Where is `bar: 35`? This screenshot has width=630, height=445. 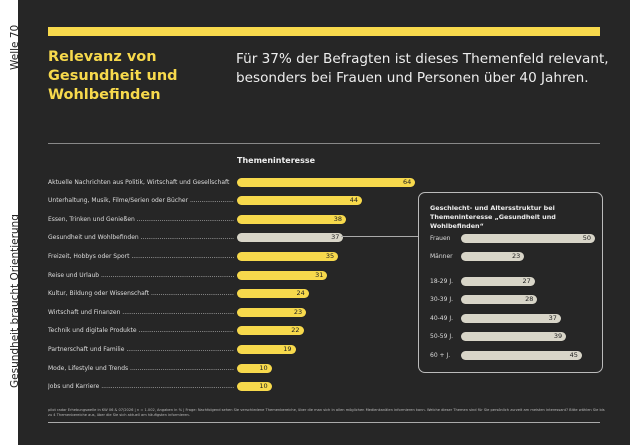
bar: 35 is located at coordinates (288, 256).